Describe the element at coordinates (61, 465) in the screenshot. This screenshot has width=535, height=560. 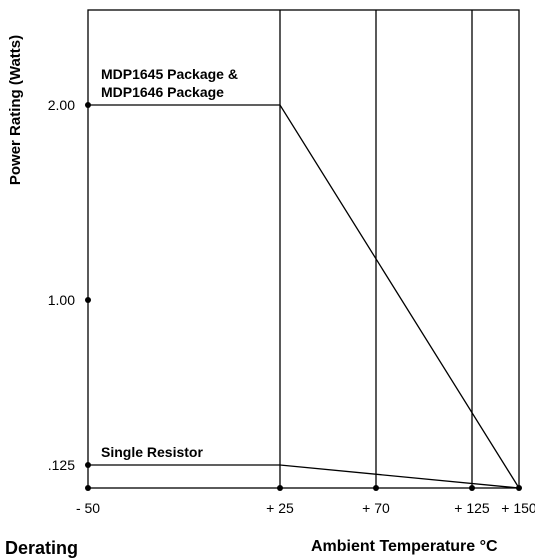
I see `y-tick-label-0: .125` at that location.